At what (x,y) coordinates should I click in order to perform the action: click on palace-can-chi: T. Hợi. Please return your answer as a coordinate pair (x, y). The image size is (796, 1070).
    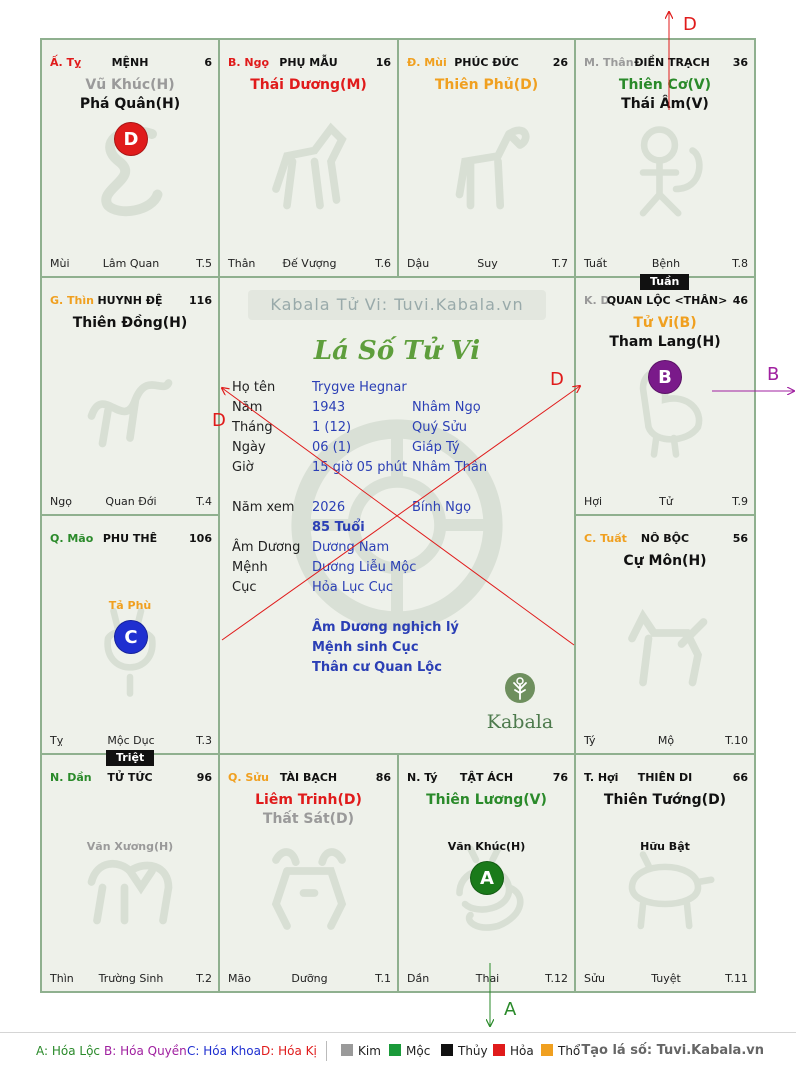
    Looking at the image, I should click on (601, 777).